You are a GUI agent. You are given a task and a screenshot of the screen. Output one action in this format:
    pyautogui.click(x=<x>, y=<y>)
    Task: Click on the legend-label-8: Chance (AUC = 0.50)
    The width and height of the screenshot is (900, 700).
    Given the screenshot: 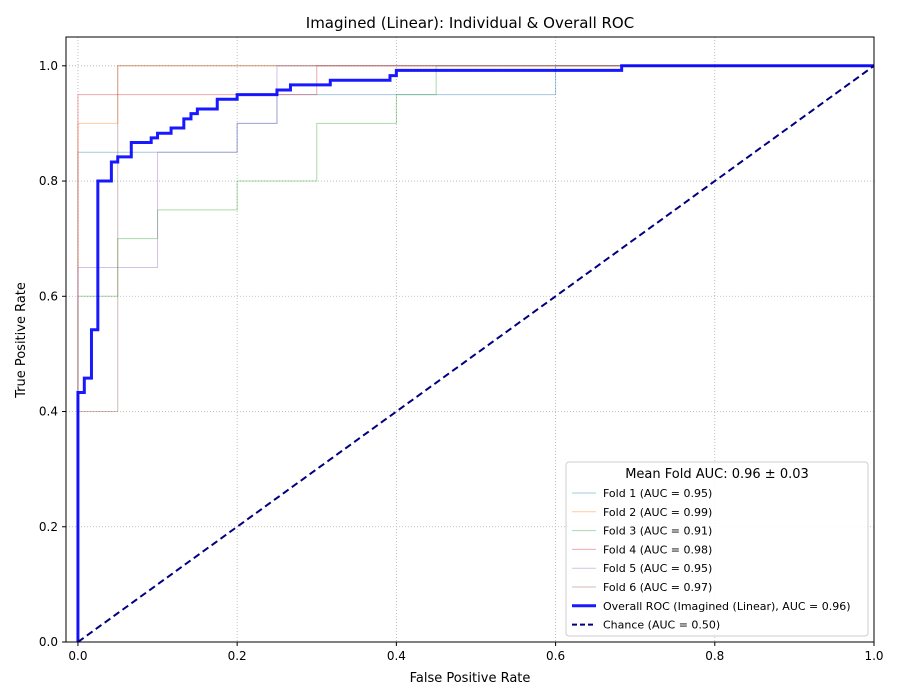 What is the action you would take?
    pyautogui.click(x=661, y=625)
    